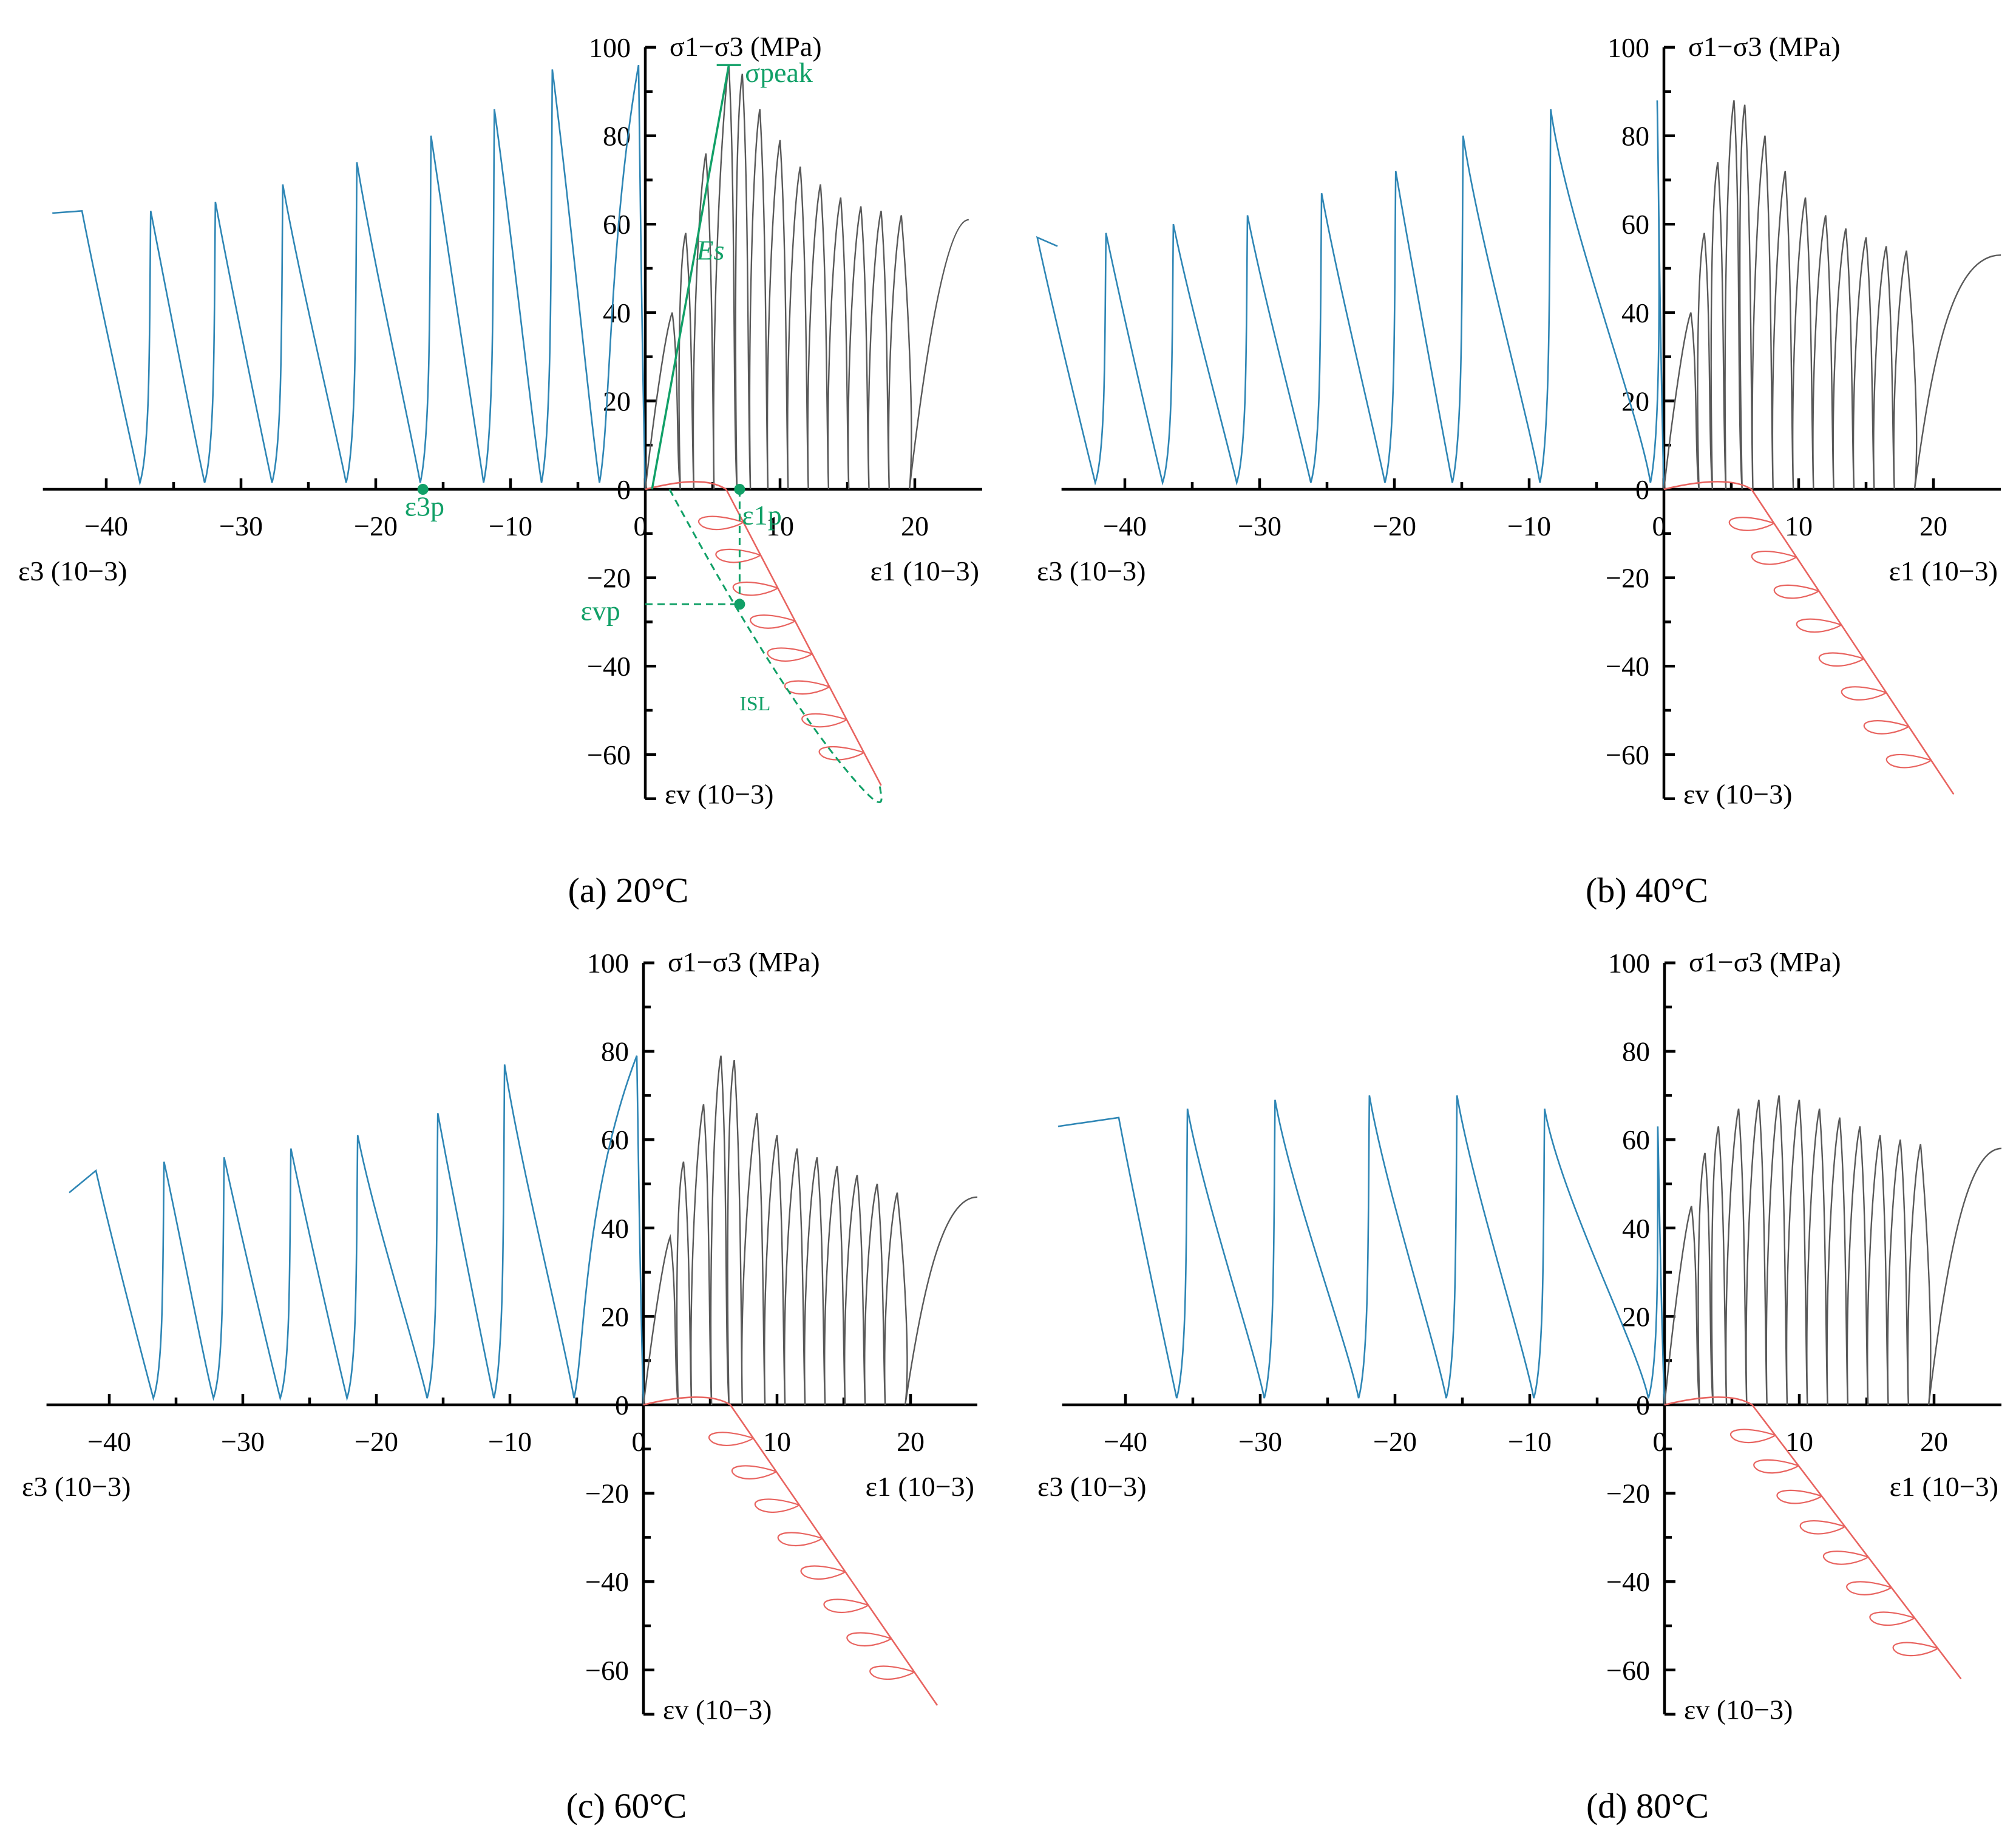  What do you see at coordinates (1934, 1442) in the screenshot?
I see `x-tick-label: 20` at bounding box center [1934, 1442].